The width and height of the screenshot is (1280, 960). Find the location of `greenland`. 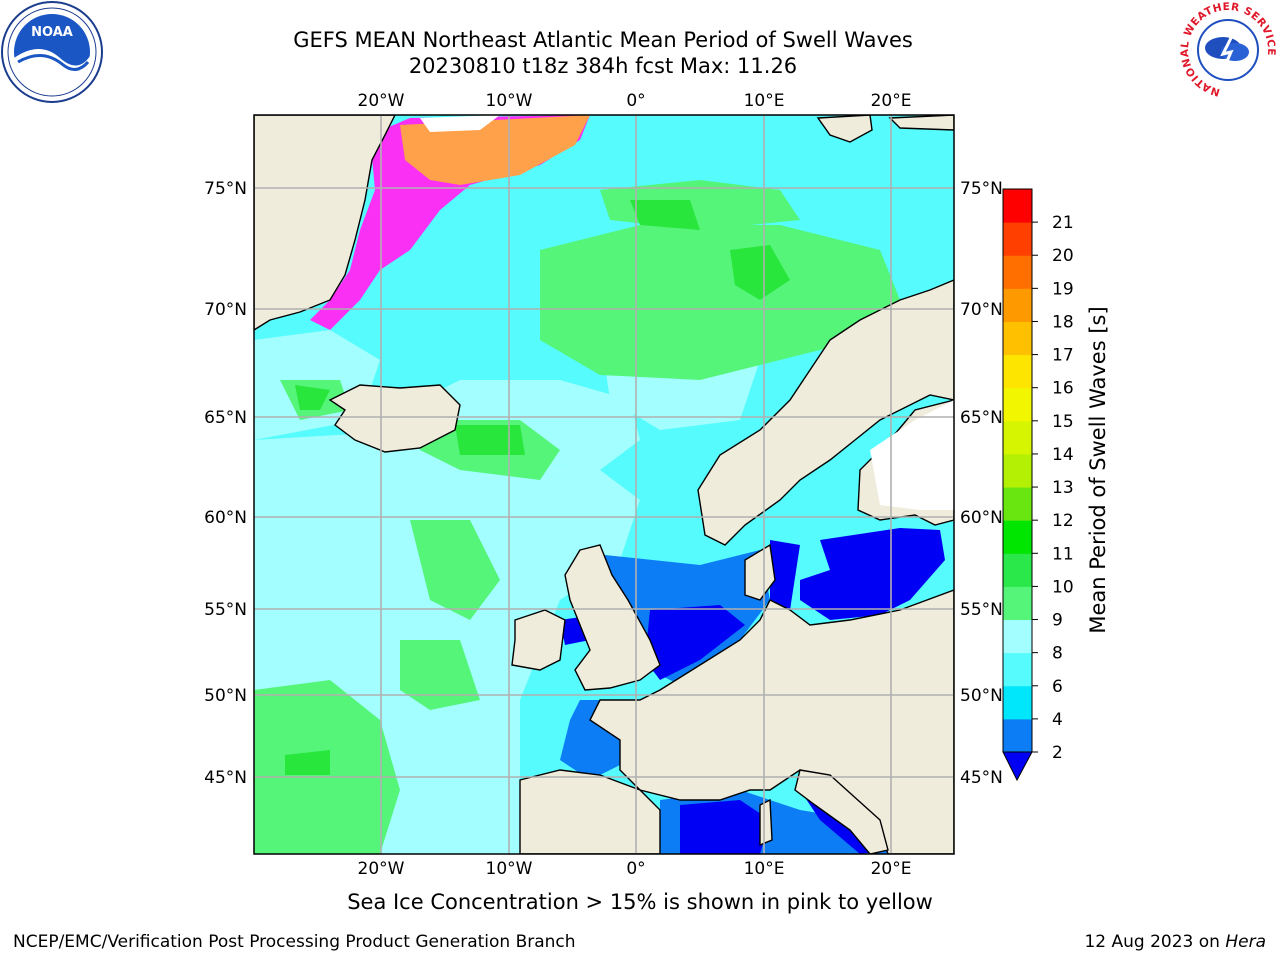

greenland is located at coordinates (325, 223).